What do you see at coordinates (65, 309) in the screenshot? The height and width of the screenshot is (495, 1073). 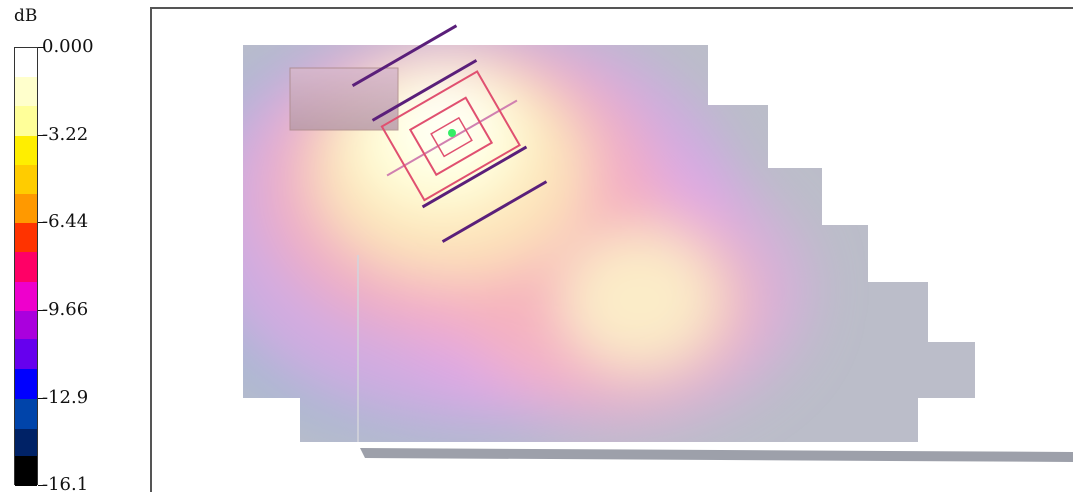 I see `colorbar-tick-label: -9.66` at bounding box center [65, 309].